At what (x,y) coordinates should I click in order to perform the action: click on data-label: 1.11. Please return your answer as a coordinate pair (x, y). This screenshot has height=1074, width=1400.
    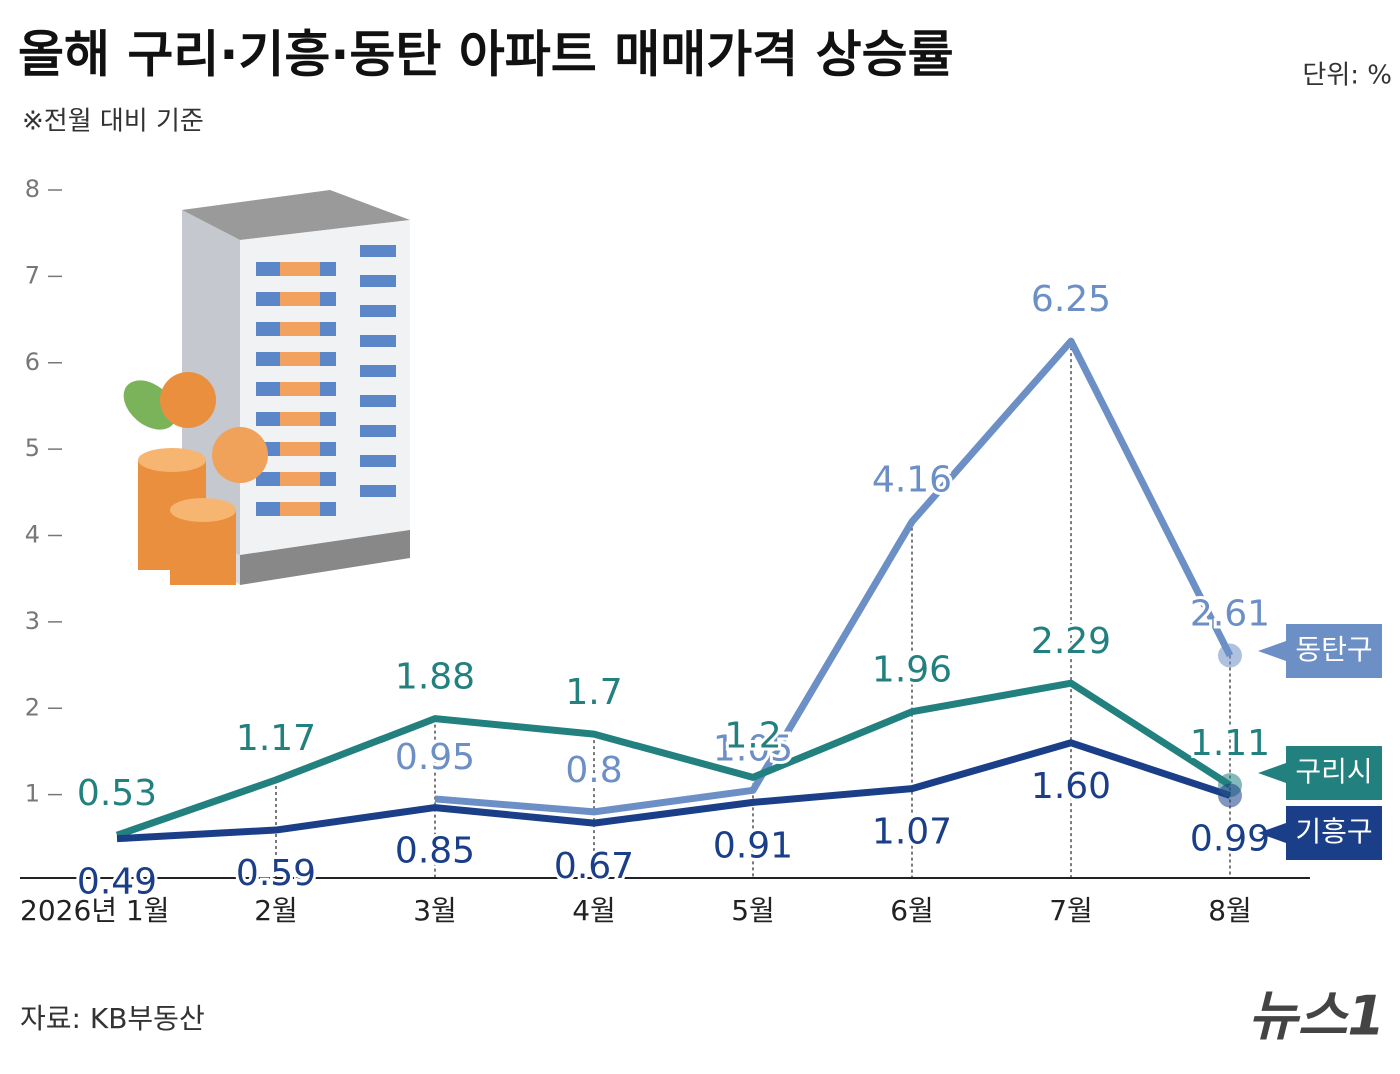
    Looking at the image, I should click on (1230, 743).